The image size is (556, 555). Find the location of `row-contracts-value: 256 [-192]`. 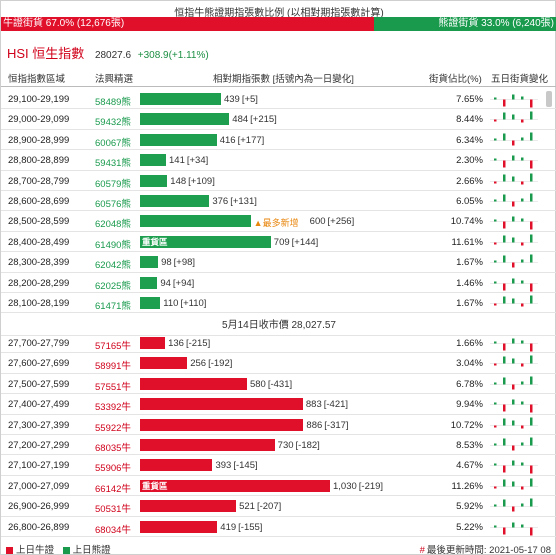

row-contracts-value: 256 [-192] is located at coordinates (211, 363).